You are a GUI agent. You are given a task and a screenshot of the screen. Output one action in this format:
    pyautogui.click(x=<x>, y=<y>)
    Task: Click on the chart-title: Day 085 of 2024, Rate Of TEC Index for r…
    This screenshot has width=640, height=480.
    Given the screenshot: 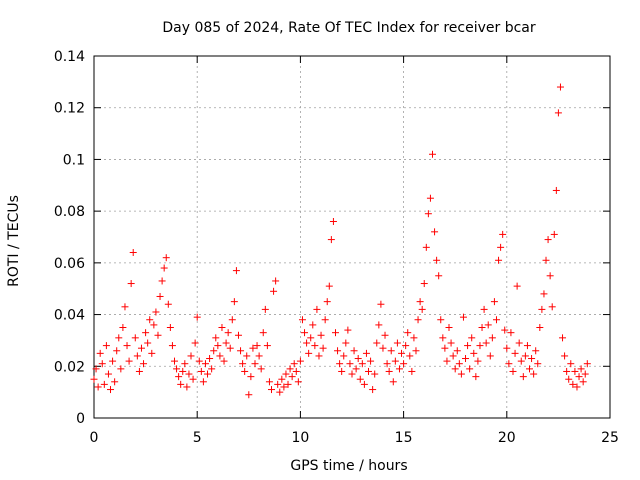 What is the action you would take?
    pyautogui.click(x=349, y=28)
    